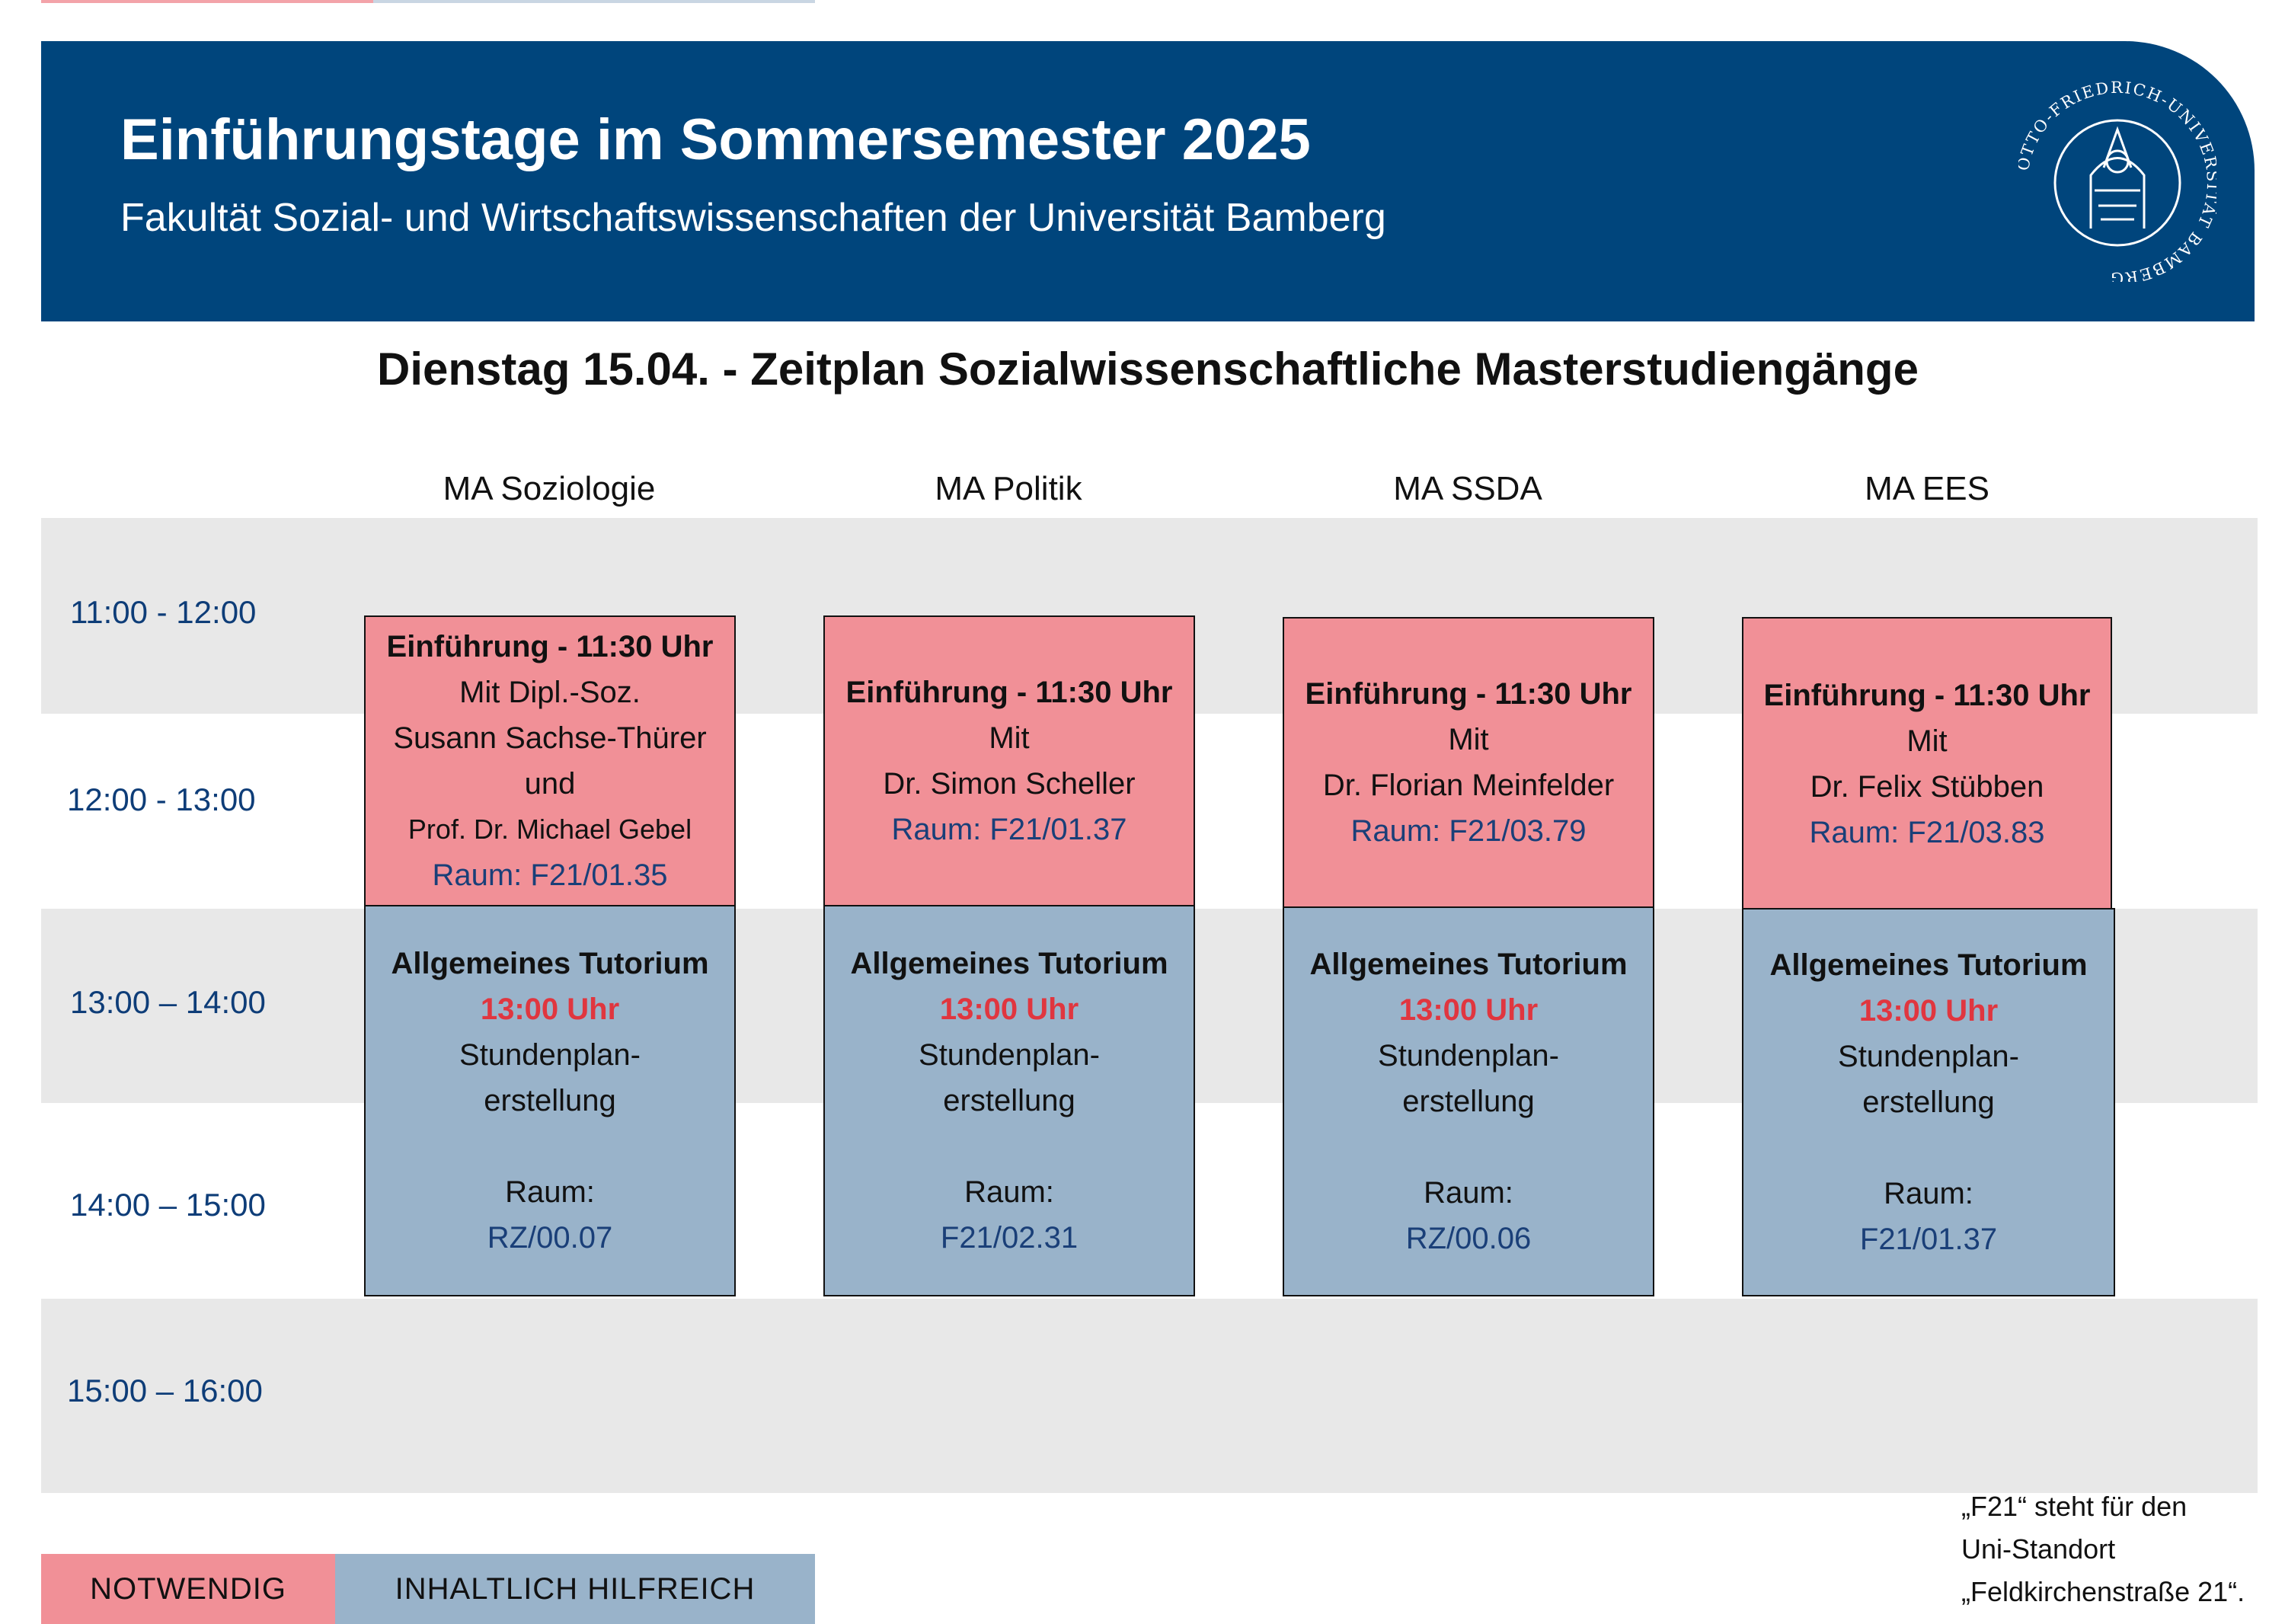  I want to click on legend-helpful-label: INHALTLICH HILFREICH, so click(575, 1589).